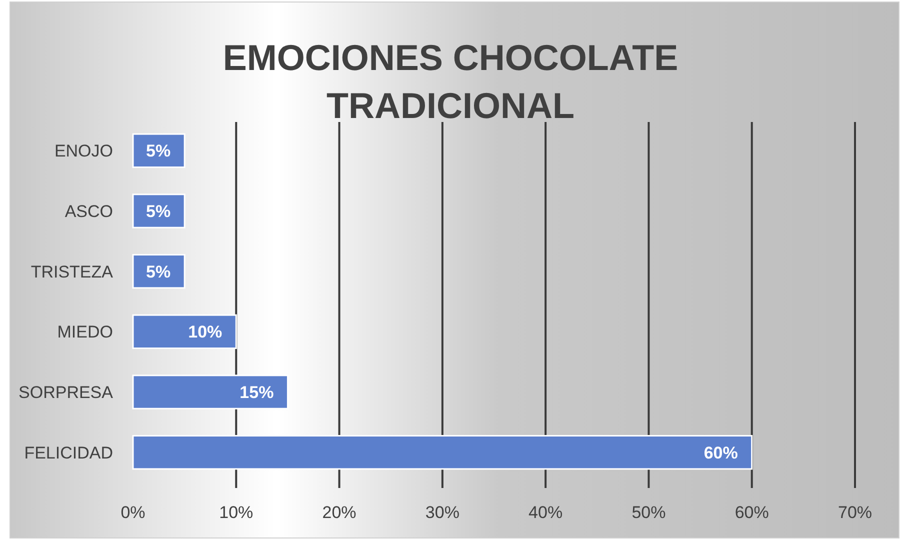  Describe the element at coordinates (236, 512) in the screenshot. I see `x-tick-label: 10%` at that location.